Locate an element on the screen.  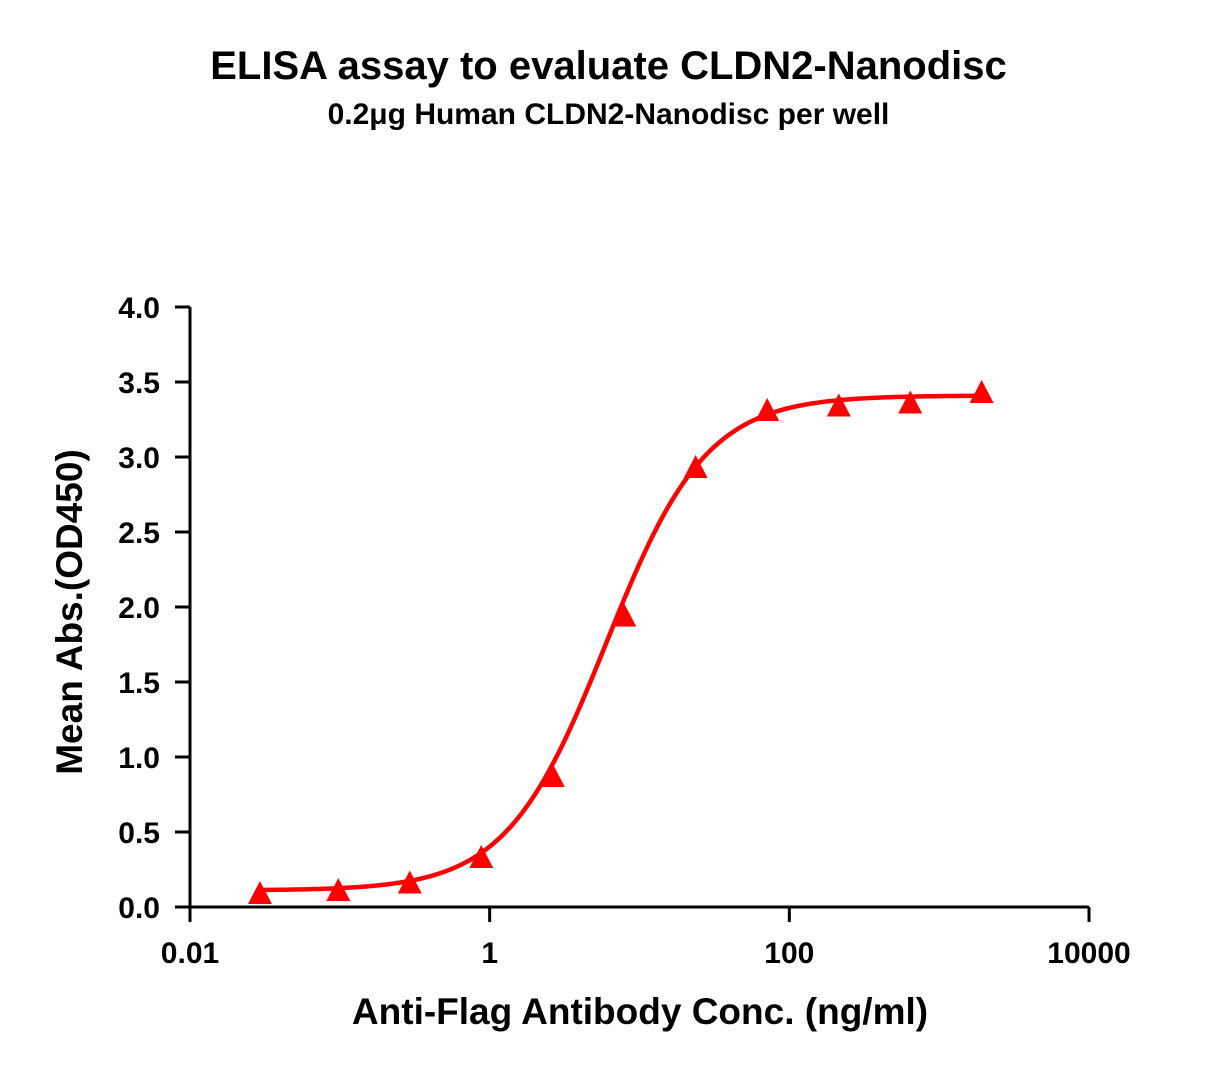
y-tick-label: 0.5 is located at coordinates (139, 833).